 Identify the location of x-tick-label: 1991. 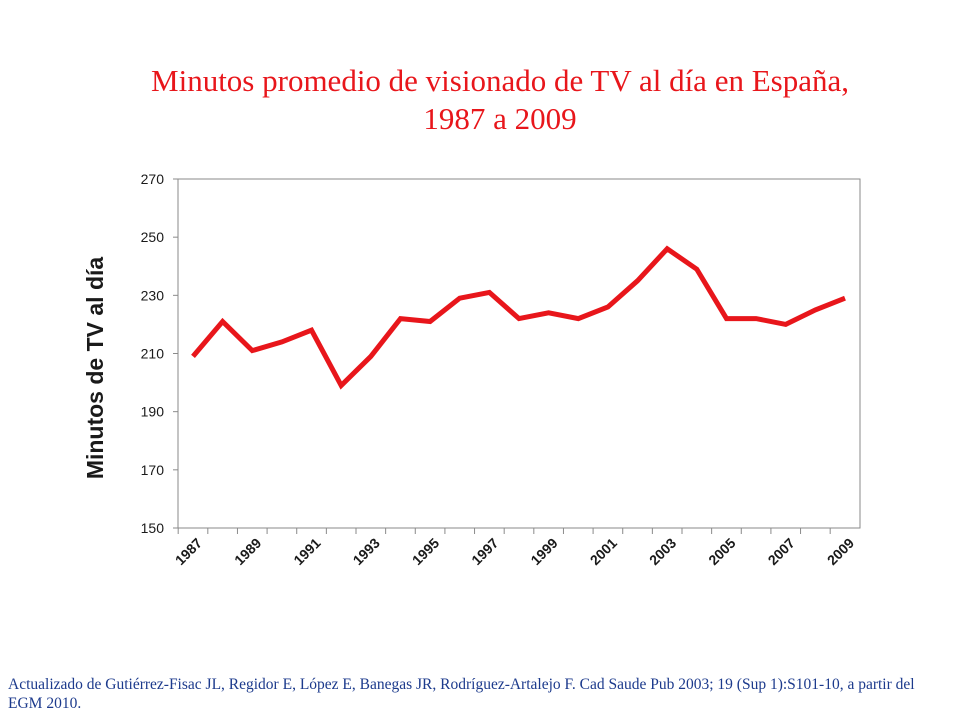
(306, 551).